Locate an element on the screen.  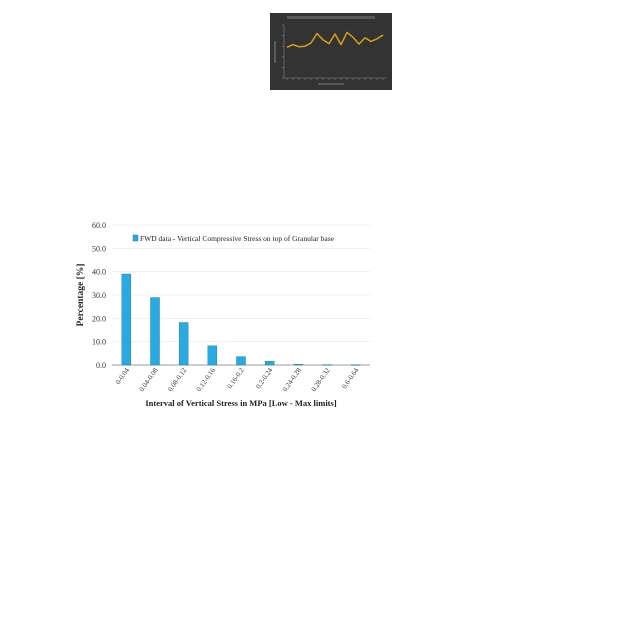
thumbnail-series is located at coordinates (335, 39).